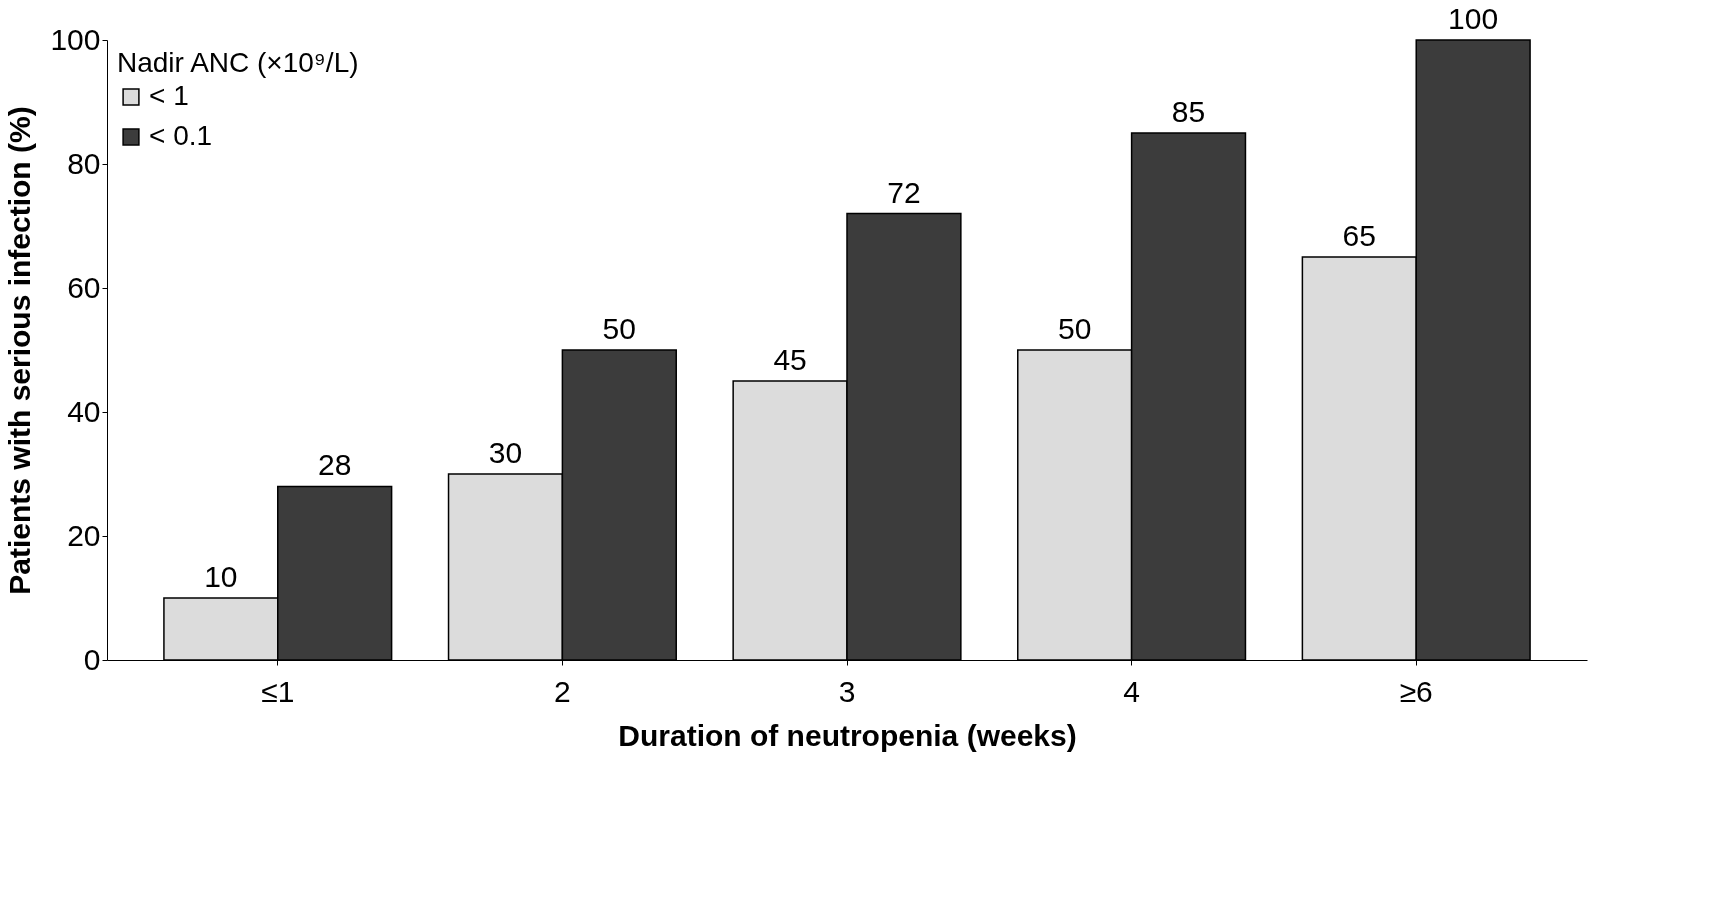 The height and width of the screenshot is (900, 1710). I want to click on legend-label: < 0.1, so click(181, 135).